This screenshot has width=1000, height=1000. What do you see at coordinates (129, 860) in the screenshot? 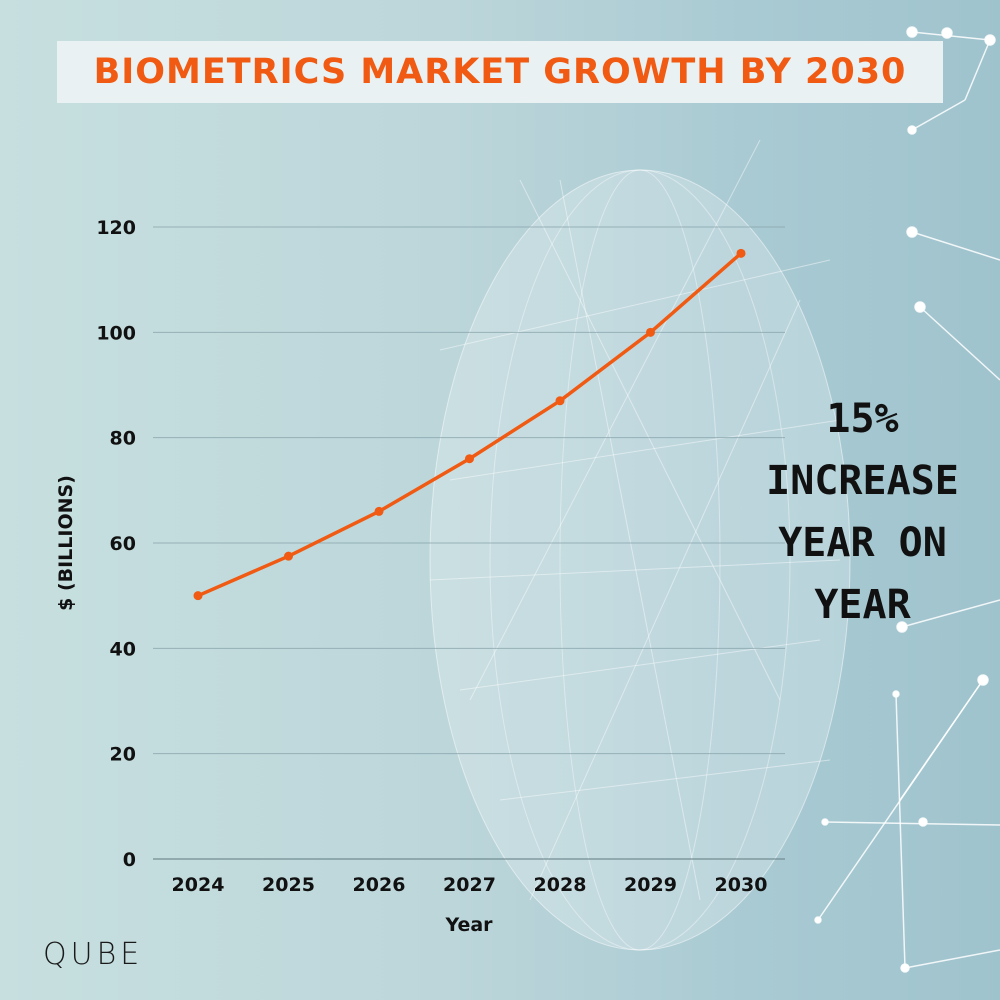
I see `y-tick-label: 0` at bounding box center [129, 860].